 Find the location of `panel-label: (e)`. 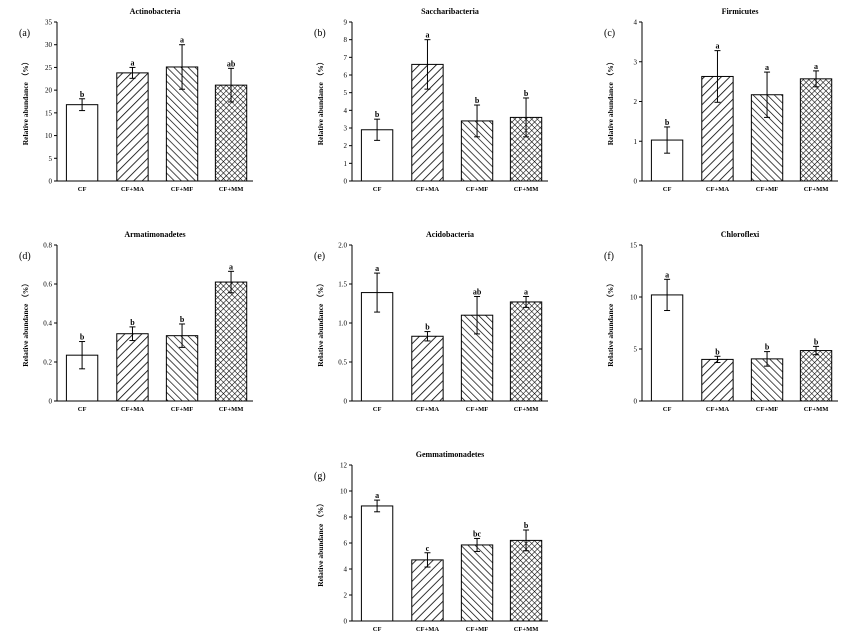

panel-label: (e) is located at coordinates (319, 256).